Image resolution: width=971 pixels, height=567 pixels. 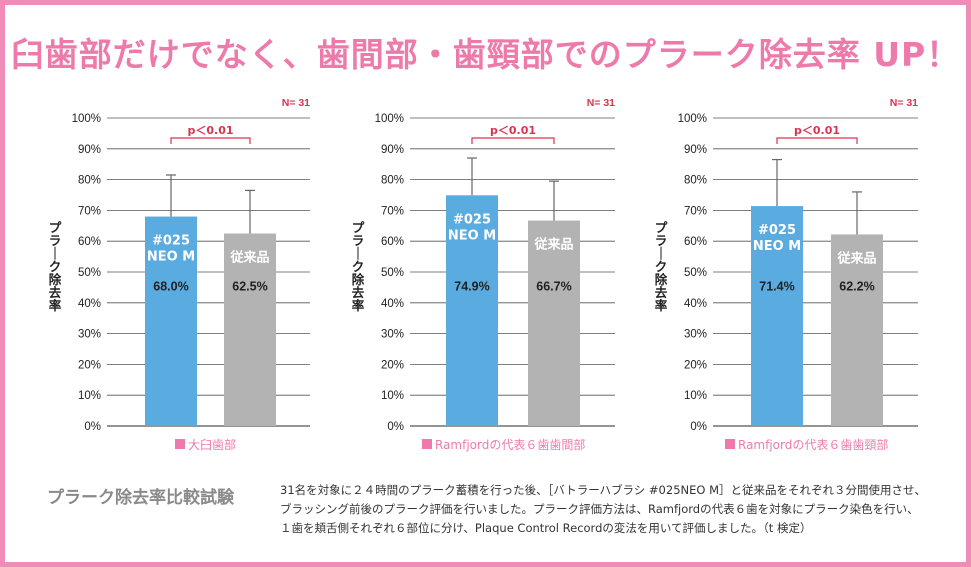 What do you see at coordinates (776, 286) in the screenshot?
I see `bar-value-label: 71.4%` at bounding box center [776, 286].